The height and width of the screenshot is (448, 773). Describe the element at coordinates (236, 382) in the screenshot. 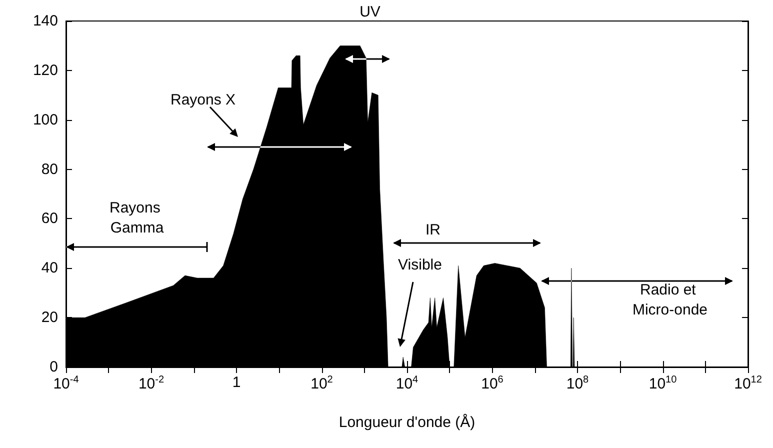

I see `x-tick-label: 1` at that location.